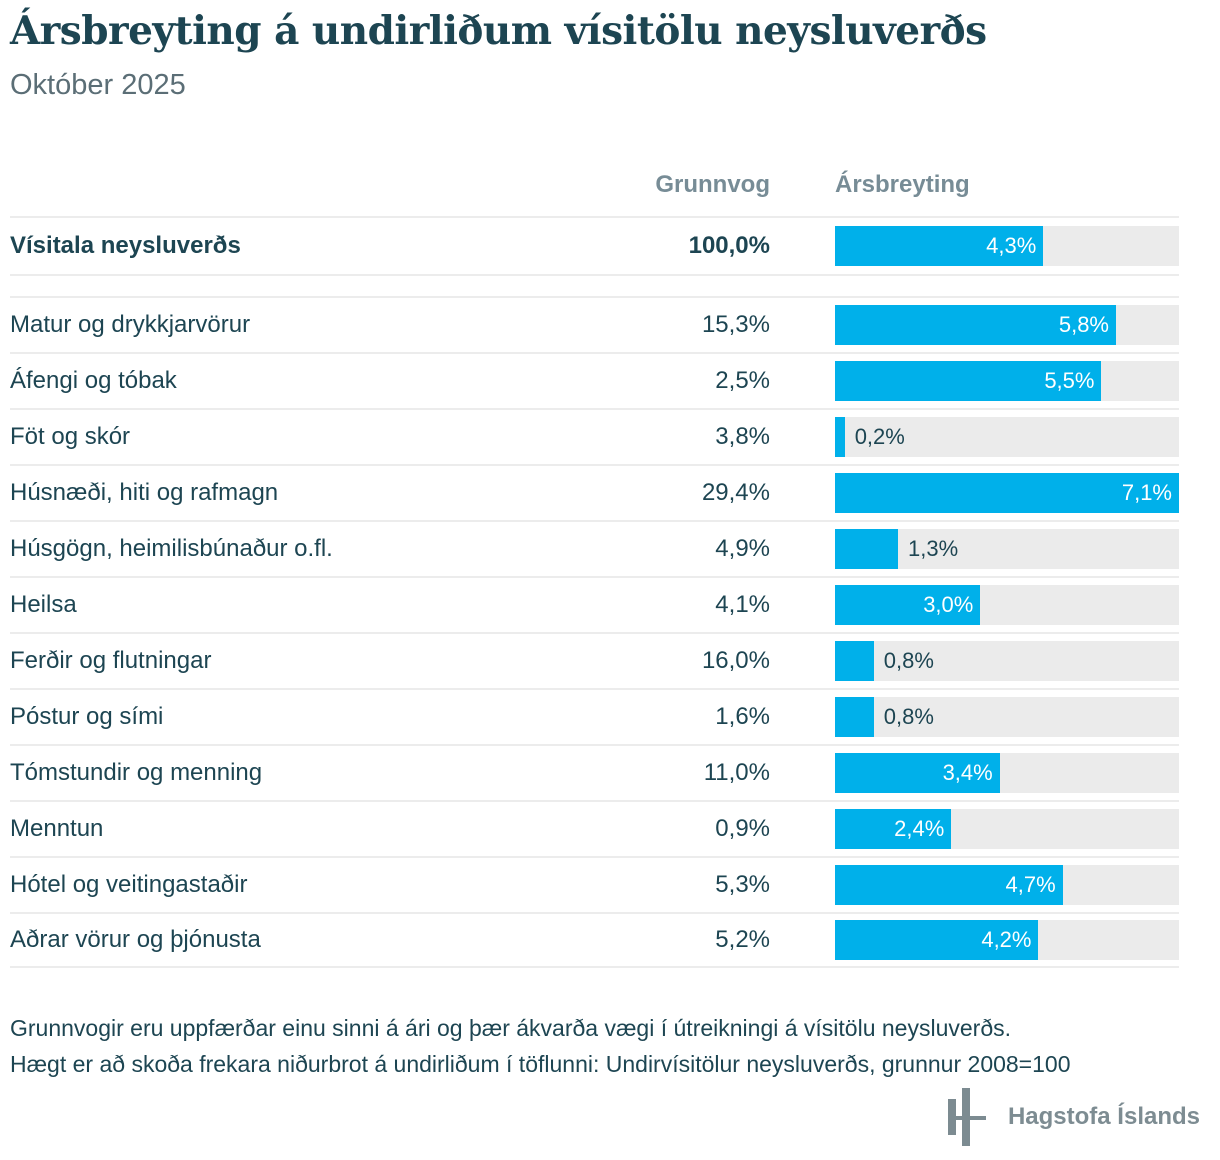  I want to click on table-row: Póstur og sími 1,6% 0,8%, so click(594, 716).